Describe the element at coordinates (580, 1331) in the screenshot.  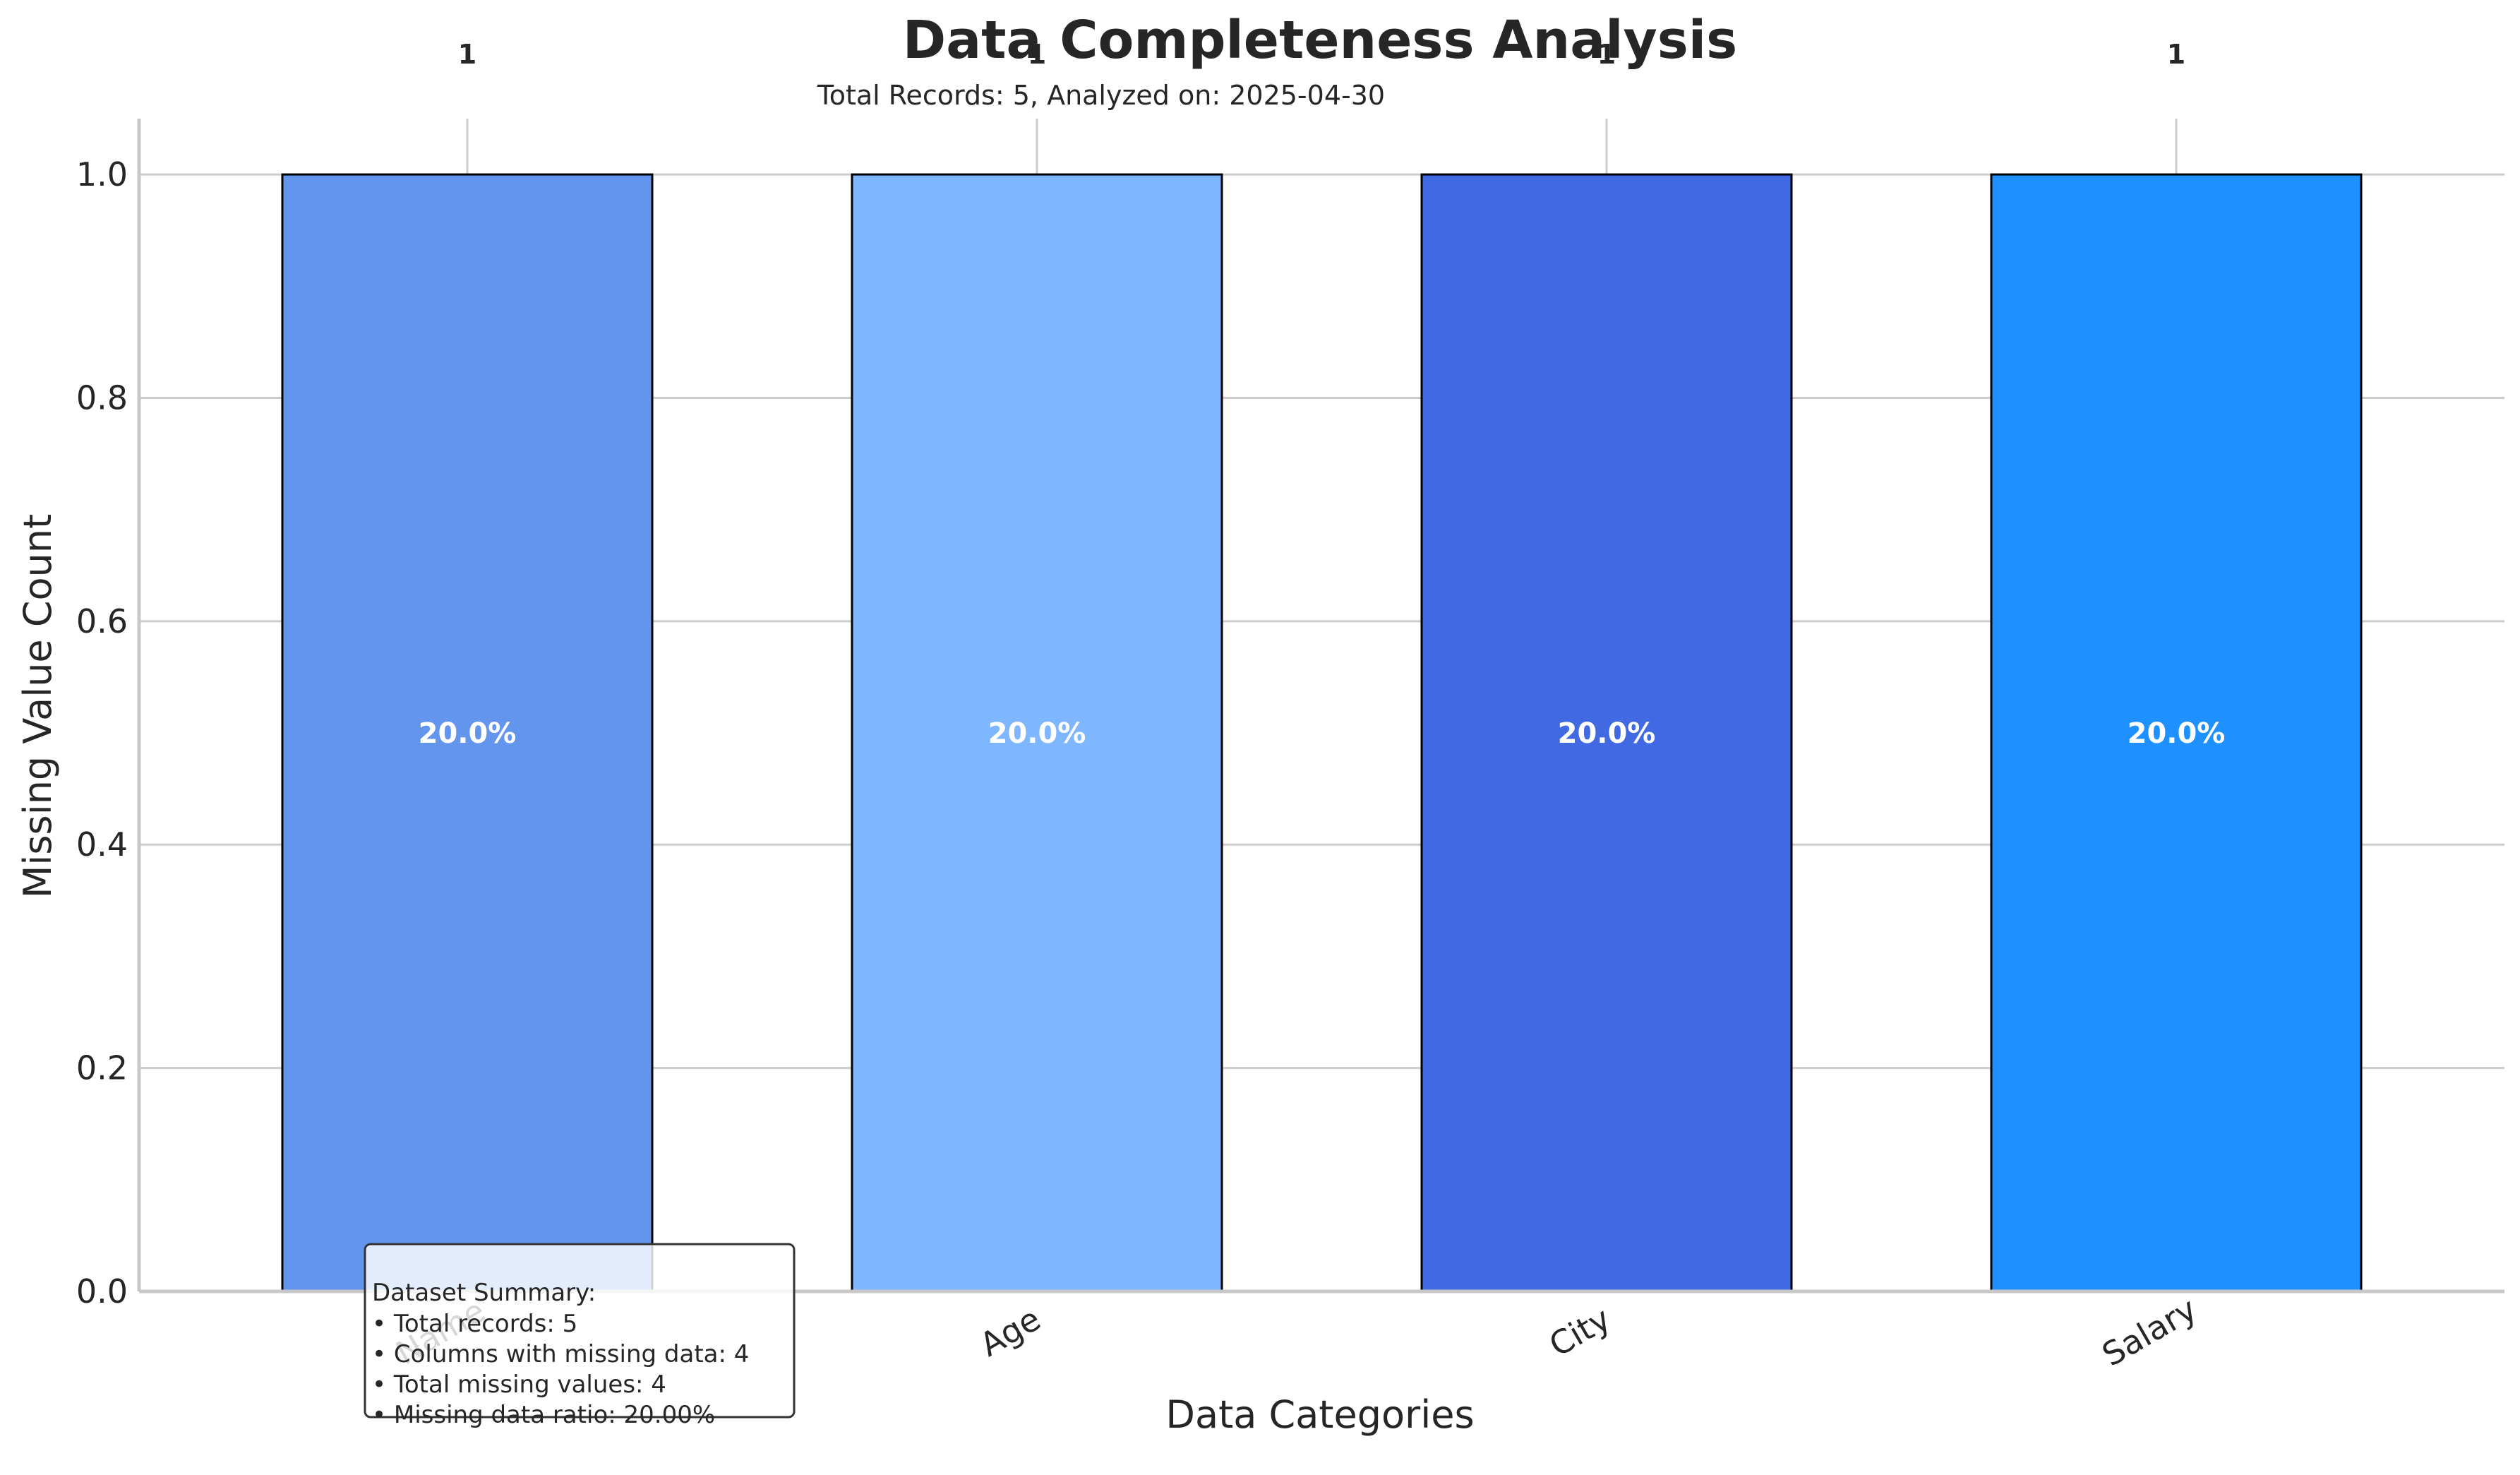
I see `summary-box-frame` at that location.